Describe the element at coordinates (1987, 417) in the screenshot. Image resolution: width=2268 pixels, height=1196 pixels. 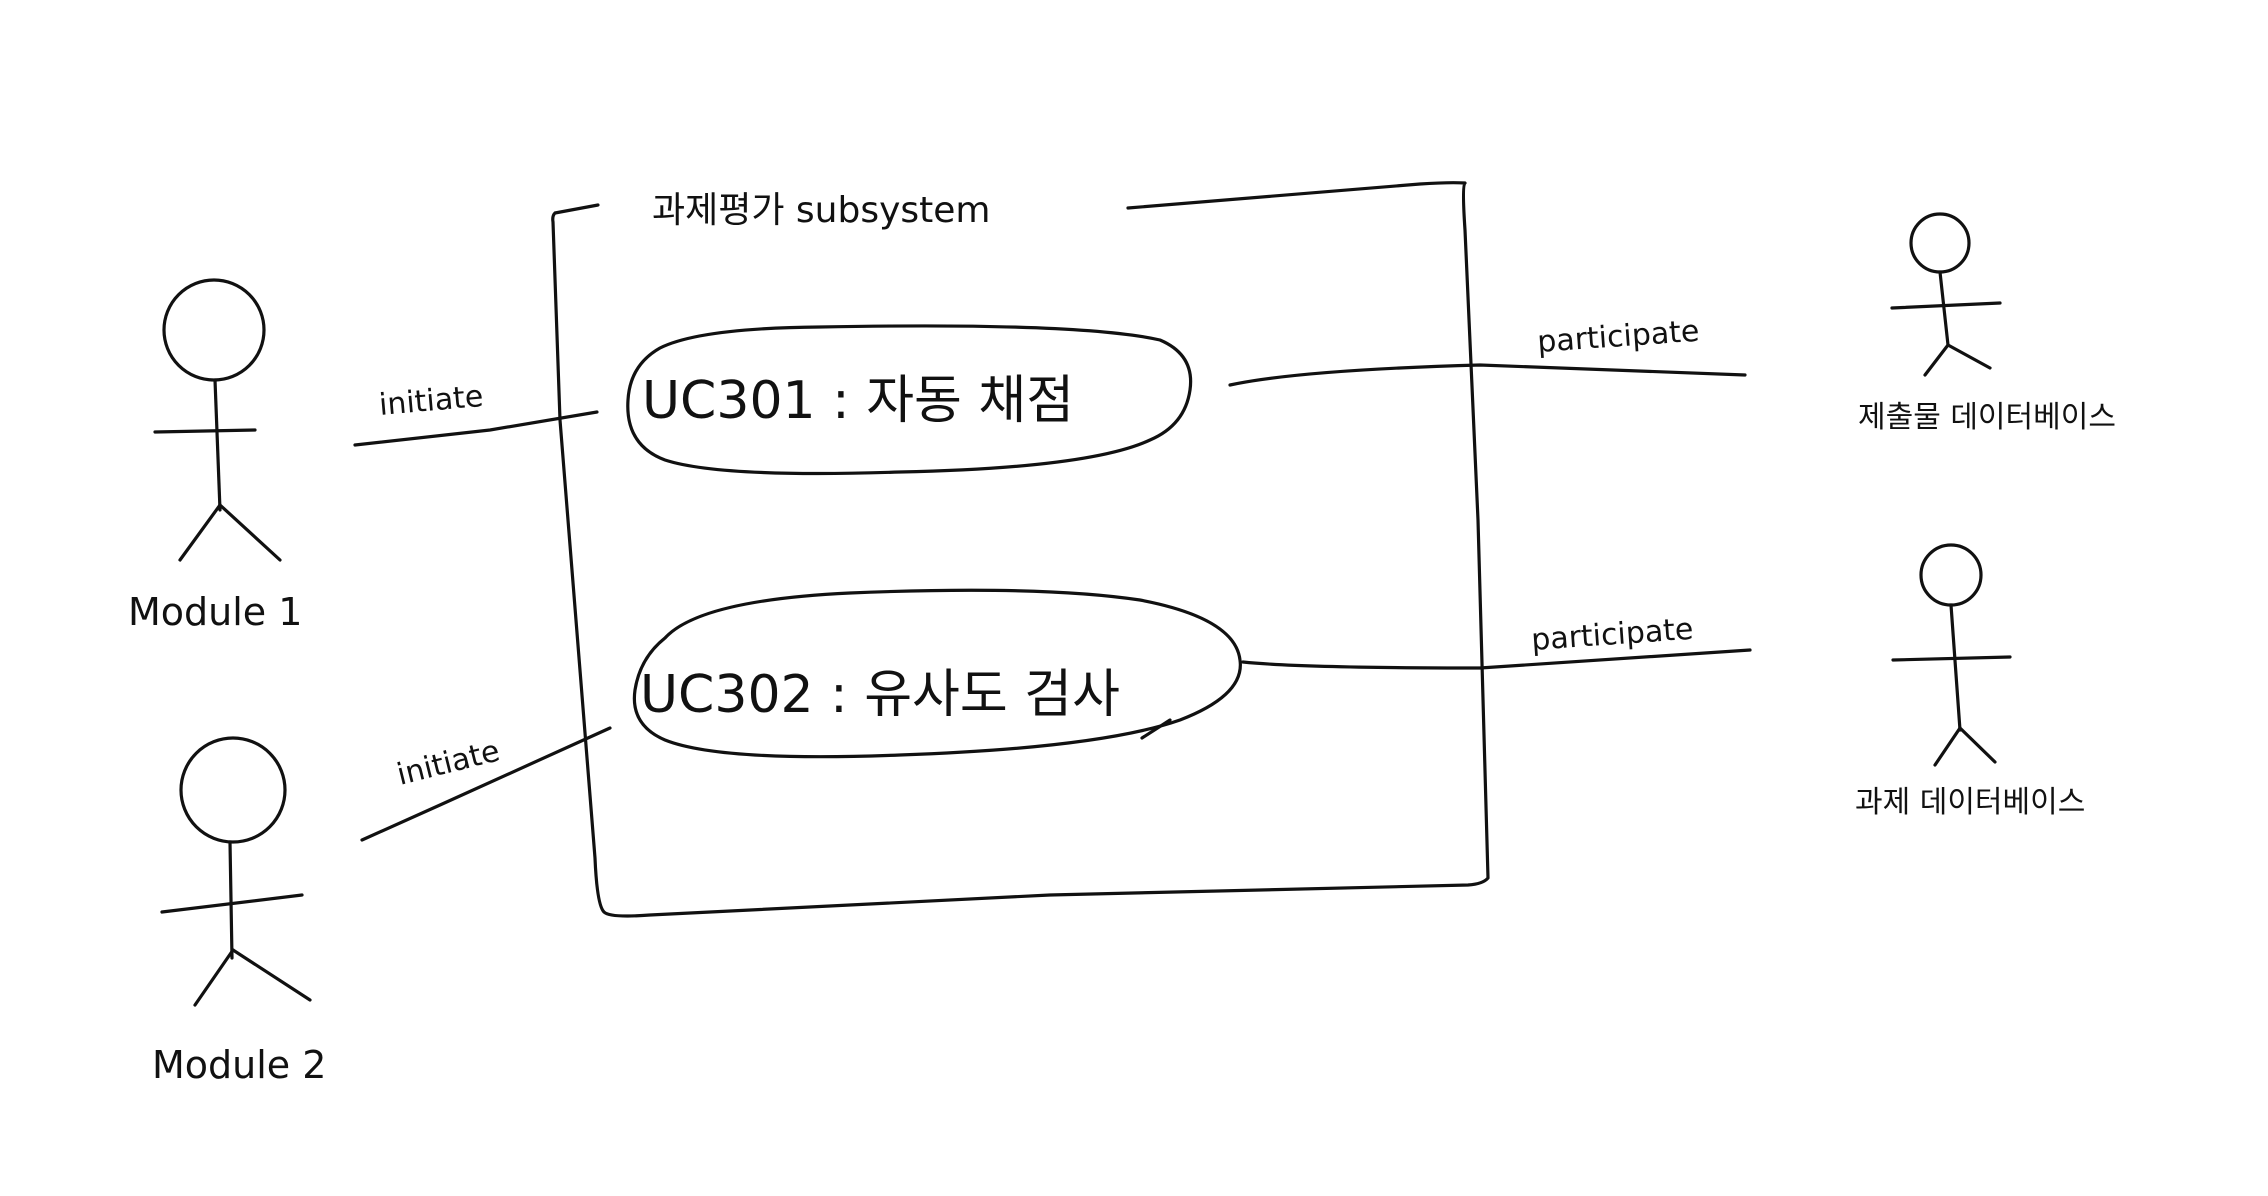
I see `actor-submission-database-label: 제출물 데이터베이스` at that location.